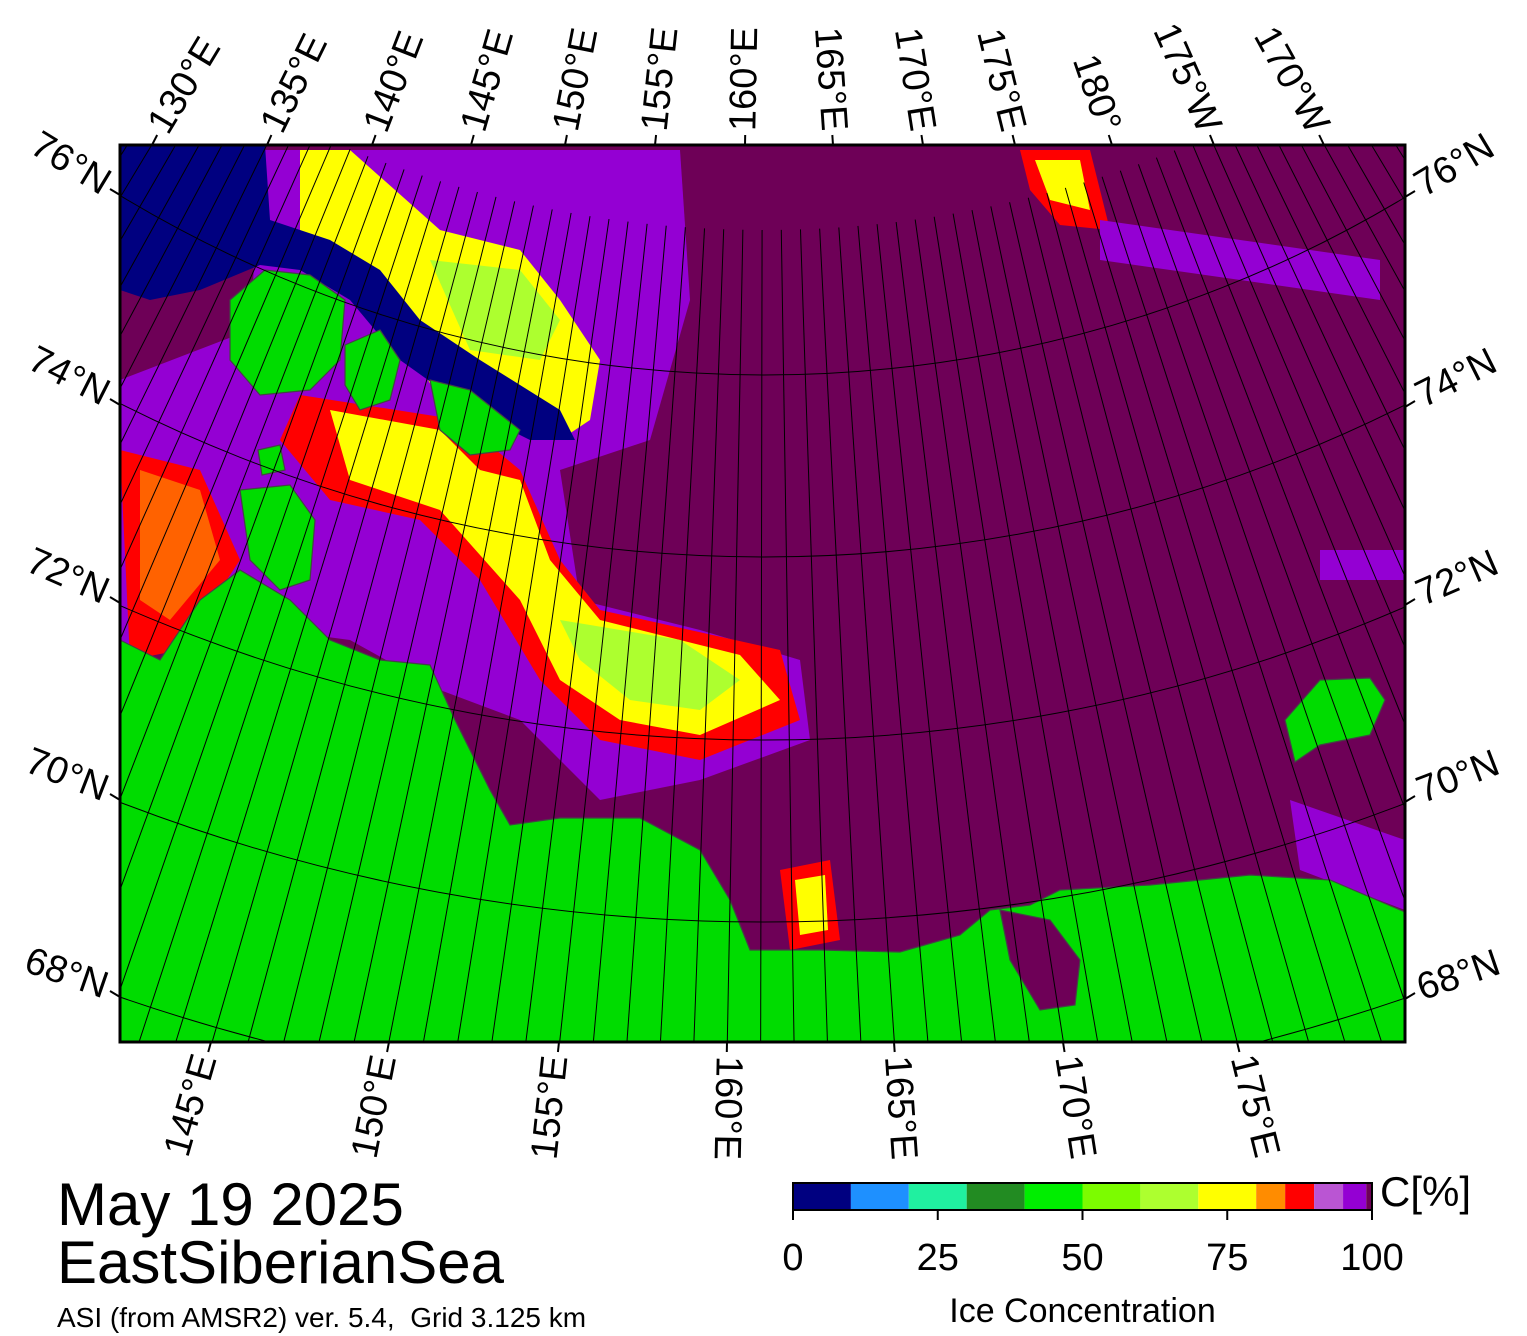  I want to click on lon-label-top: 145°E, so click(487, 81).